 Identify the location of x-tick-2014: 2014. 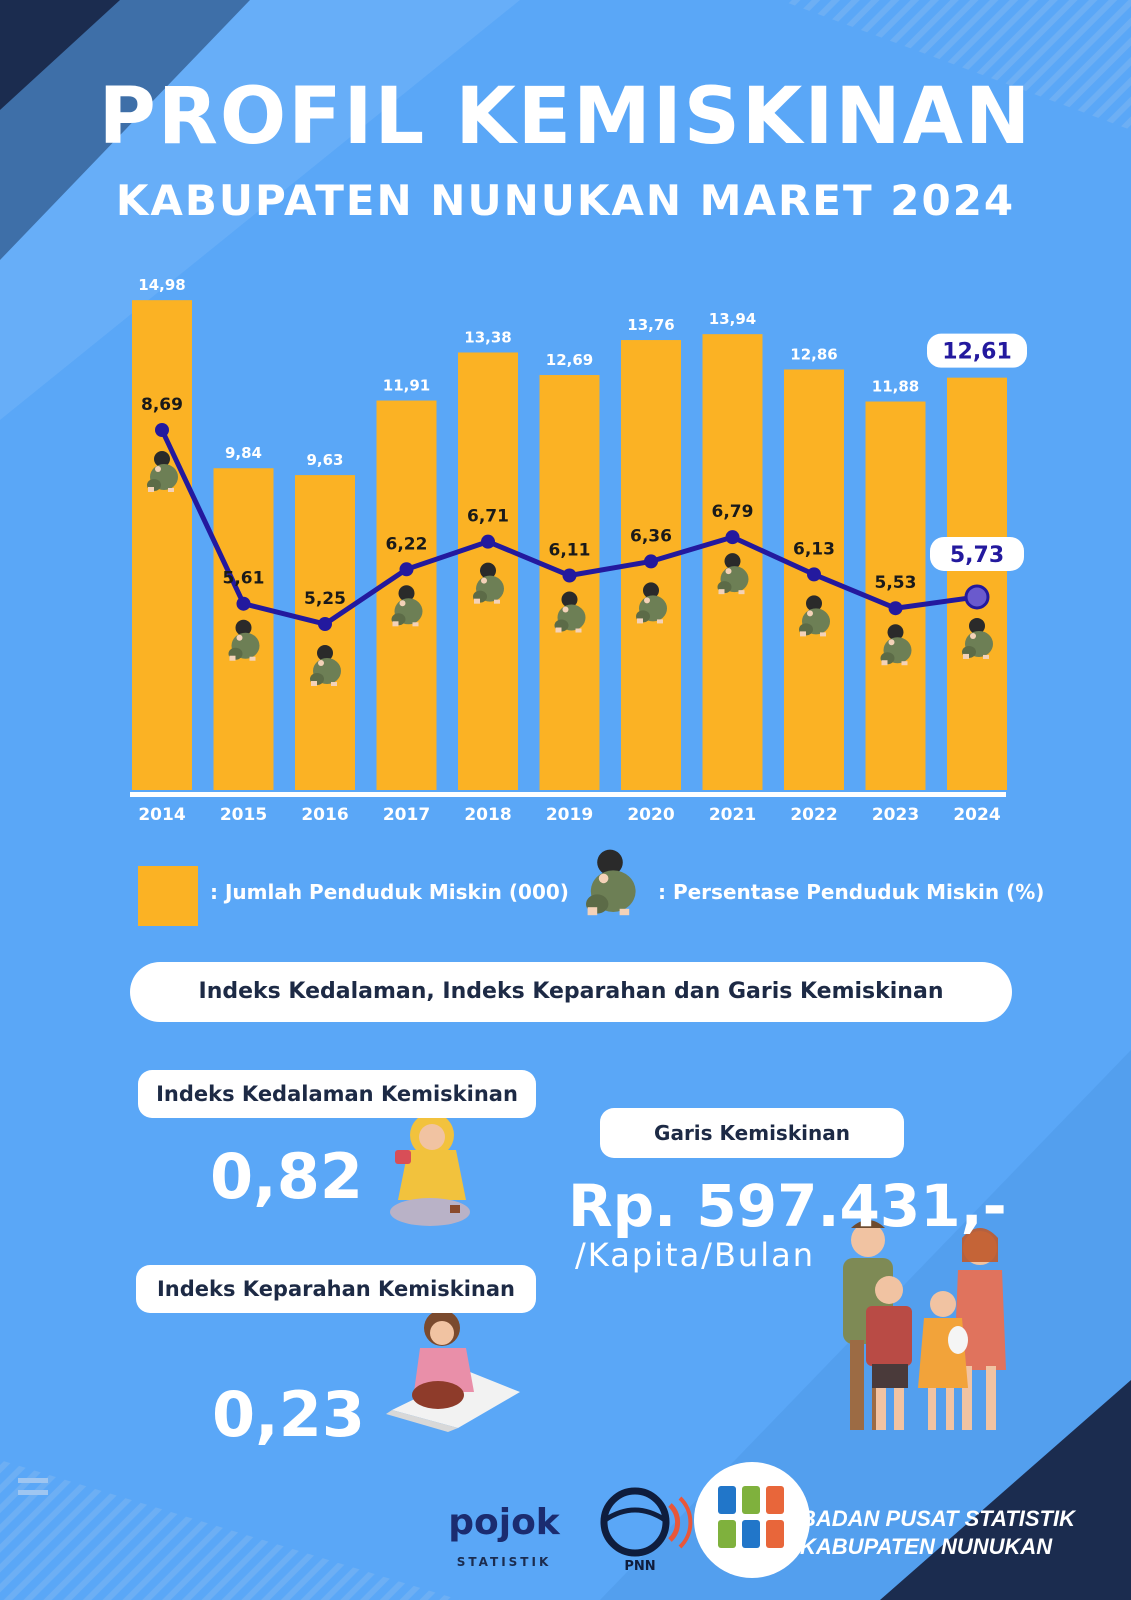
(161, 815).